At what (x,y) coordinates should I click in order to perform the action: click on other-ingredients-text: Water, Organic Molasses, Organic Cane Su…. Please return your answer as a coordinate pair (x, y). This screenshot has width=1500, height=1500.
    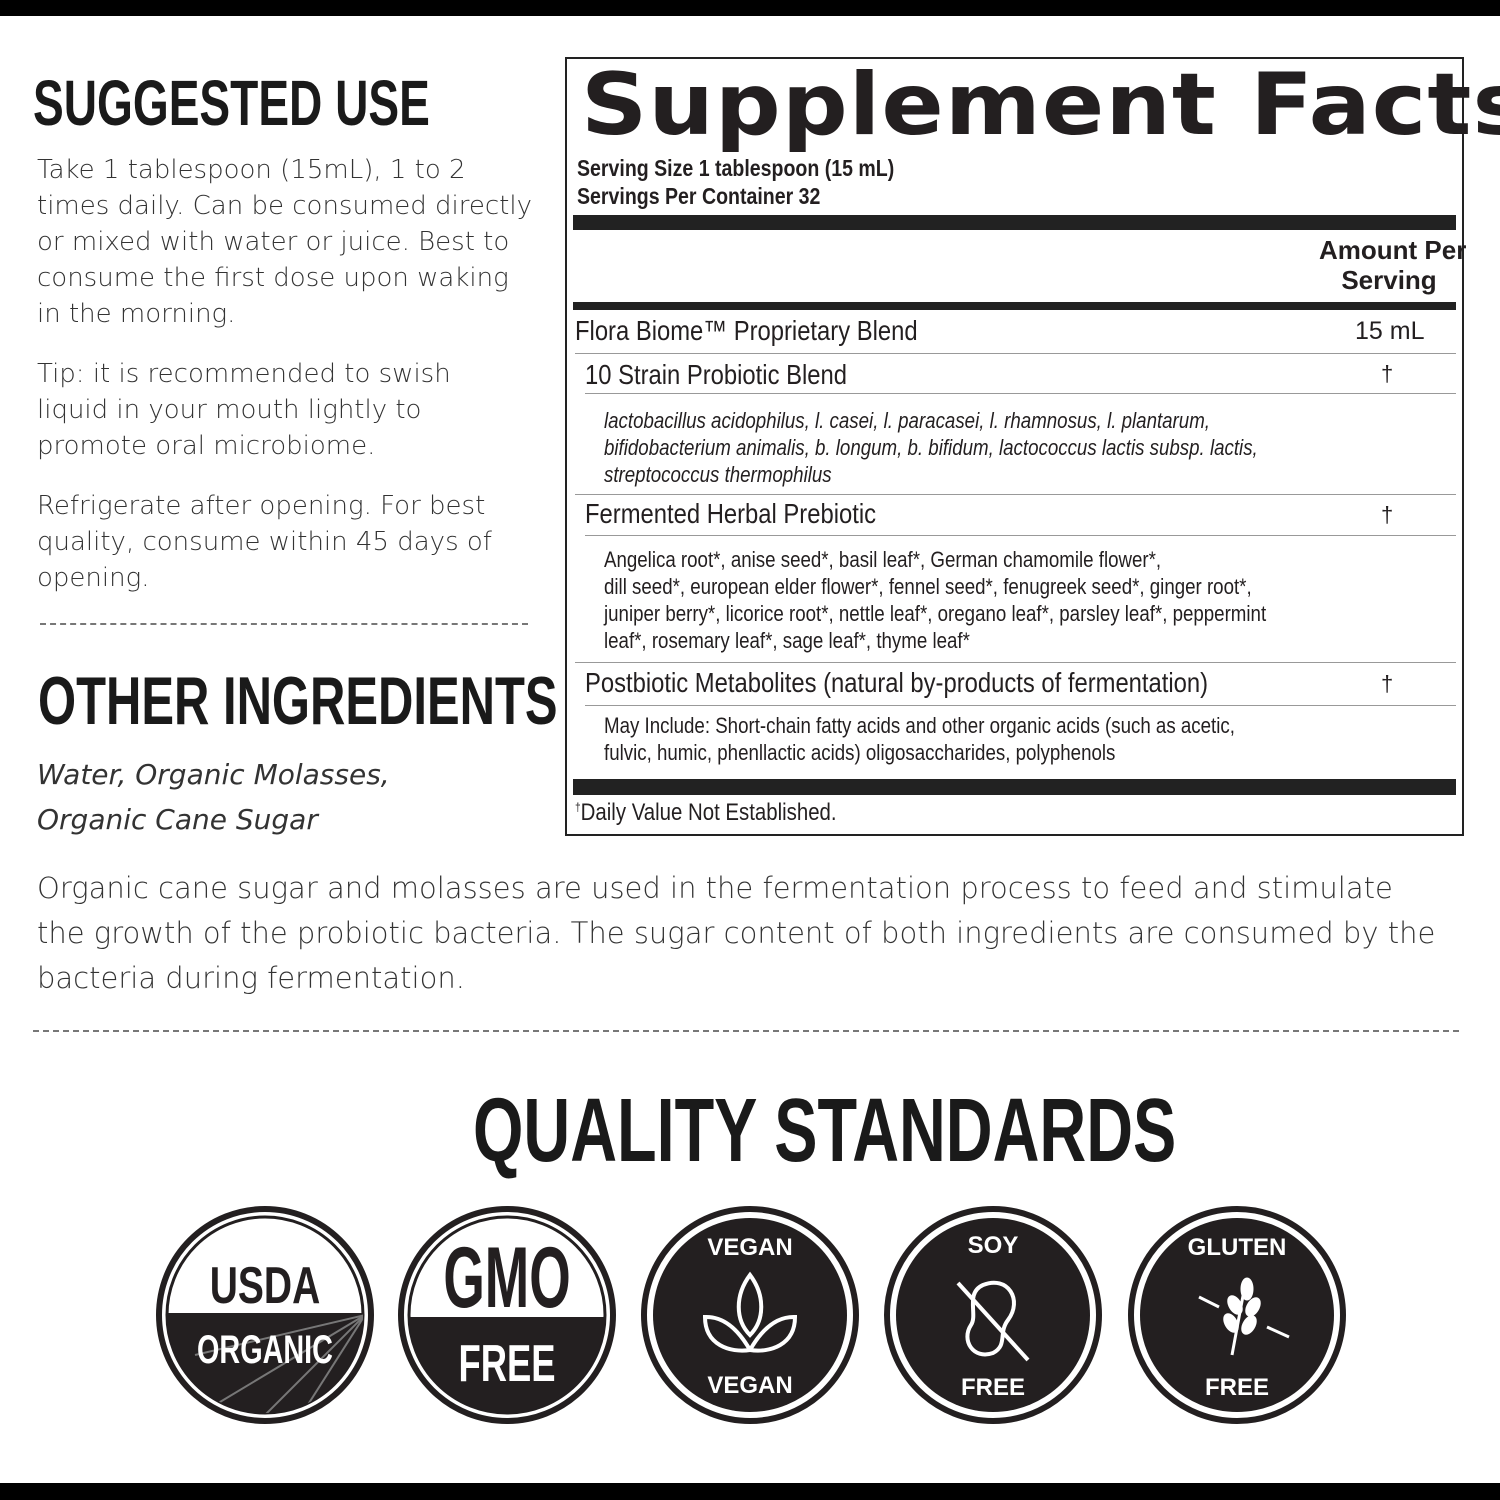
    Looking at the image, I should click on (213, 797).